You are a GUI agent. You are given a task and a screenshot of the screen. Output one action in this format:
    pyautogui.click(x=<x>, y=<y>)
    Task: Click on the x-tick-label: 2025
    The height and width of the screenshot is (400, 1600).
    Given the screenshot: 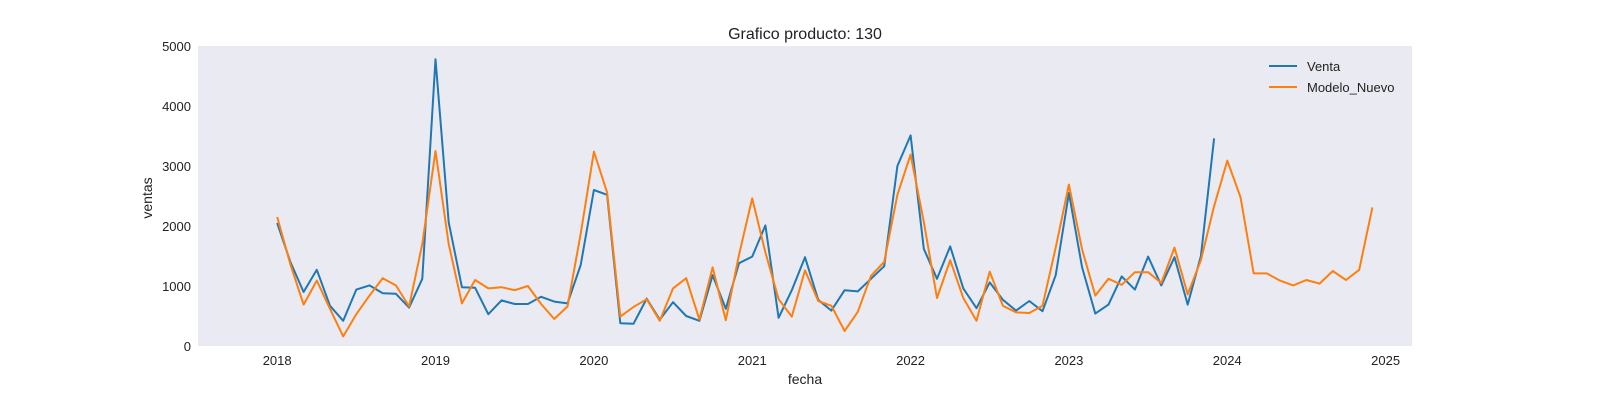 What is the action you would take?
    pyautogui.click(x=1385, y=360)
    